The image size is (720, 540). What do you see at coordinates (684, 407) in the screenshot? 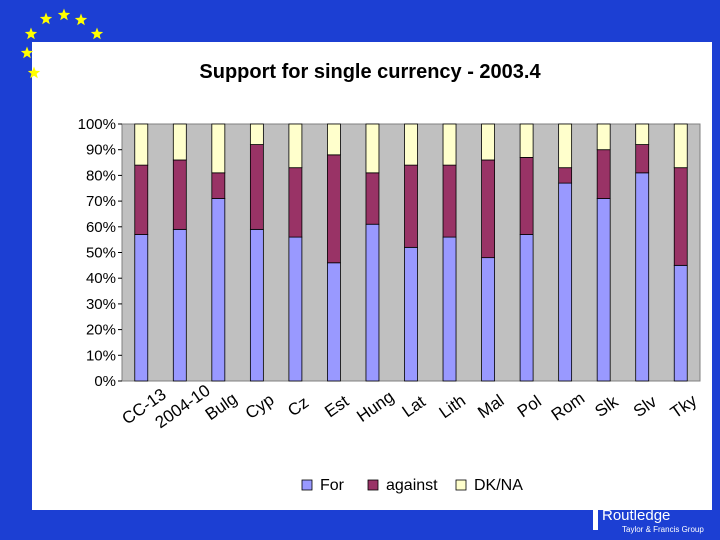
I see `x-tick-label: Tky` at bounding box center [684, 407].